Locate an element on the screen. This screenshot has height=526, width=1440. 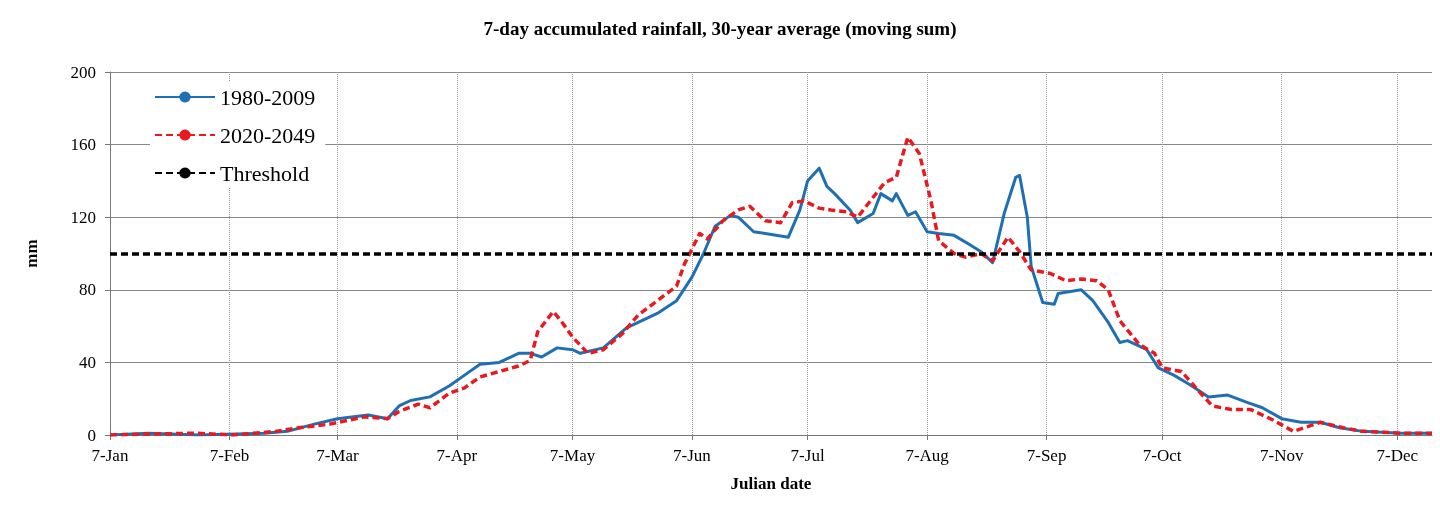
y-axis-title: mm is located at coordinates (31, 253).